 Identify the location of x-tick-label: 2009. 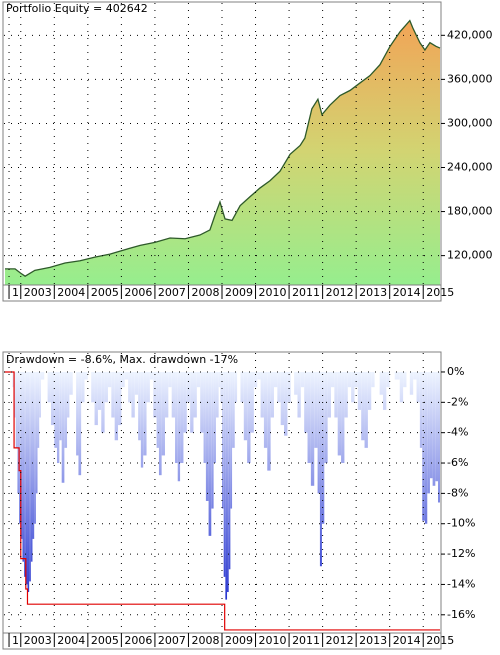
(239, 292).